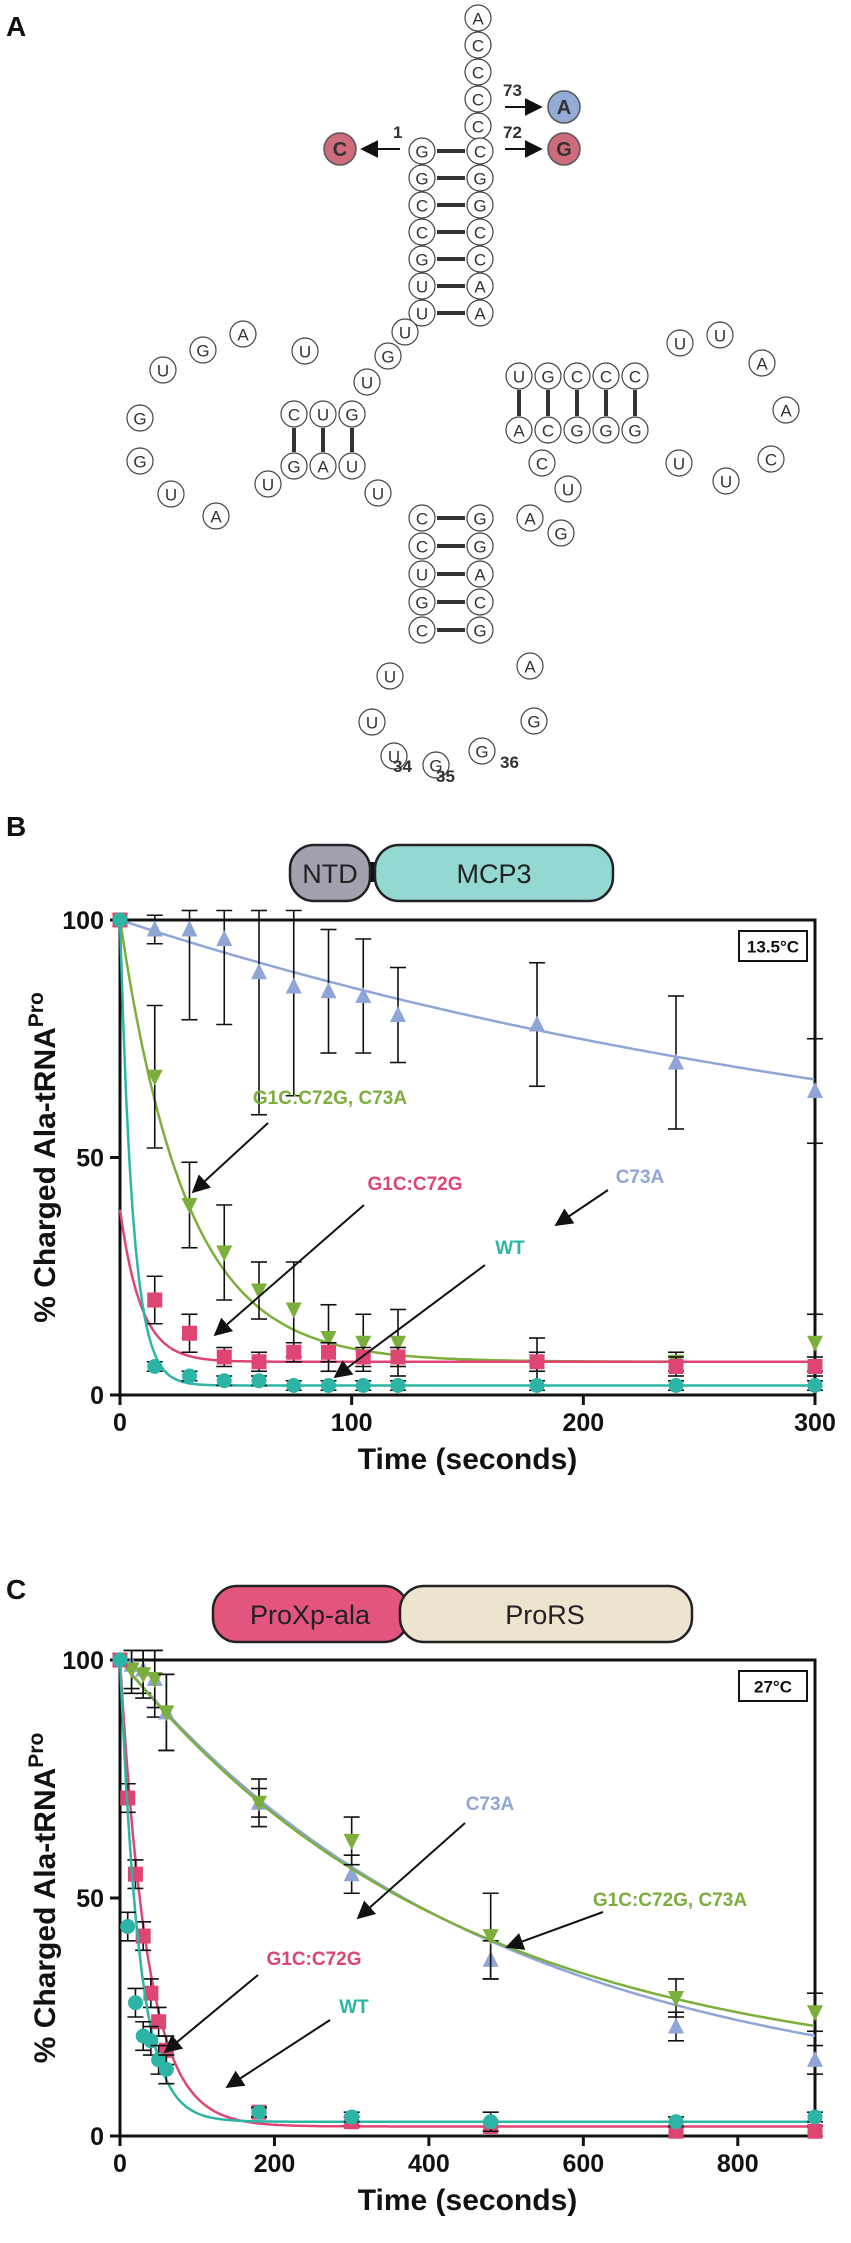 Image resolution: width=851 pixels, height=2243 pixels. What do you see at coordinates (564, 107) in the screenshot?
I see `mutation-a73-circle` at bounding box center [564, 107].